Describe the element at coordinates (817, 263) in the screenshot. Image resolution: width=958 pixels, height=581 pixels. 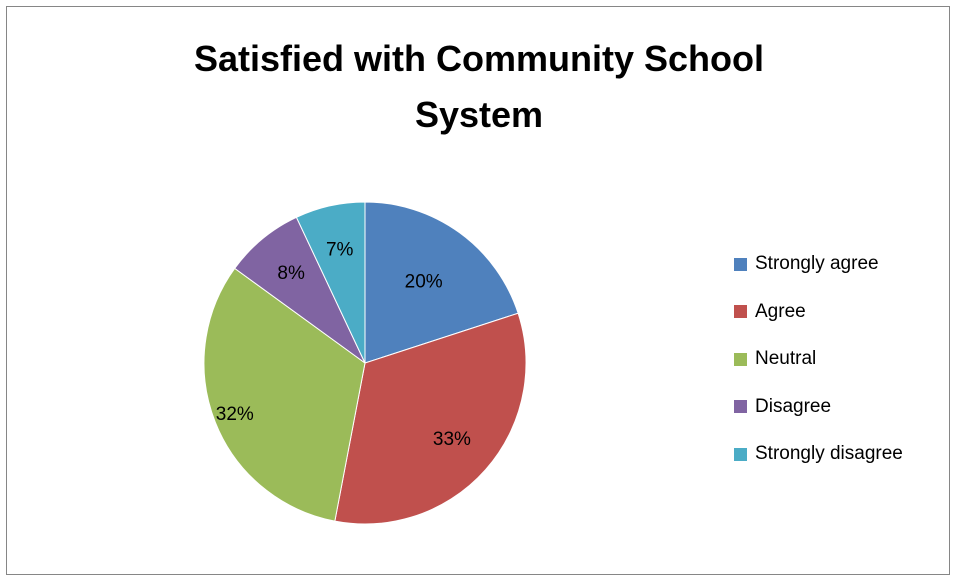
I see `legend-label-strongly-agree: Strongly agree` at that location.